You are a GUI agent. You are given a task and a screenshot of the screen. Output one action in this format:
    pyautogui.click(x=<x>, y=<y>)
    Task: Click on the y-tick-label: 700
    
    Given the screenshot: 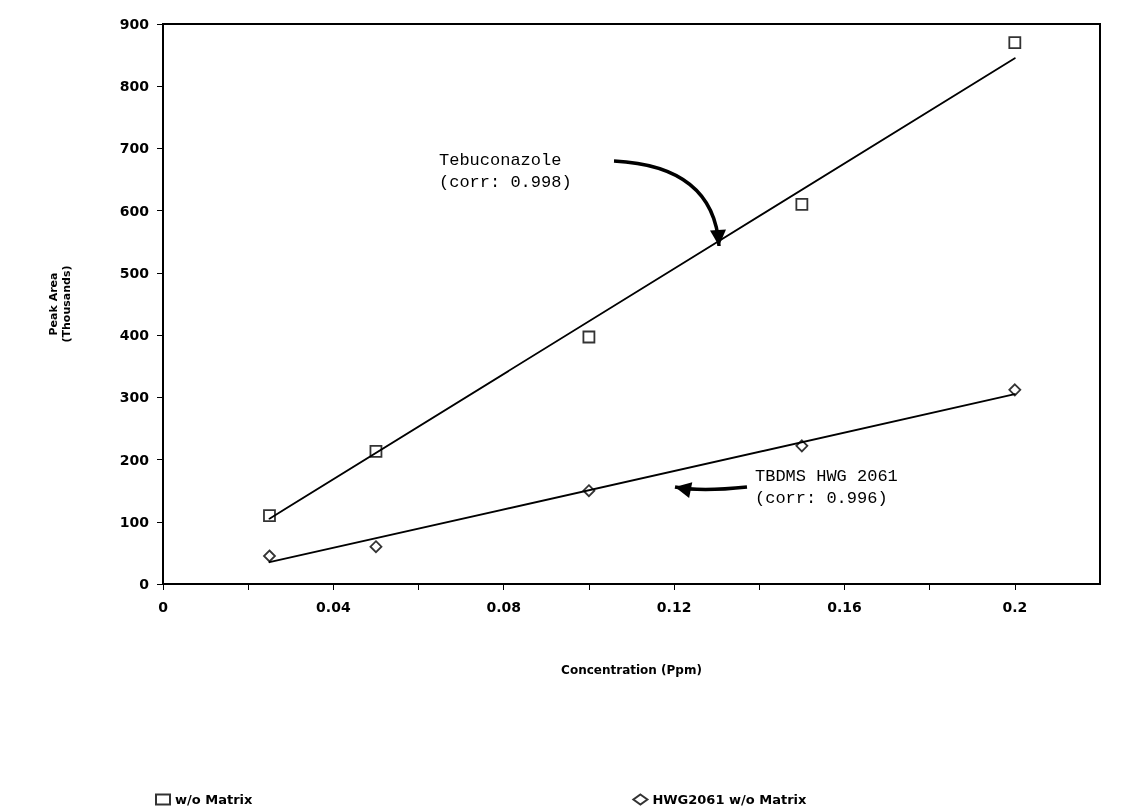 What is the action you would take?
    pyautogui.click(x=134, y=148)
    